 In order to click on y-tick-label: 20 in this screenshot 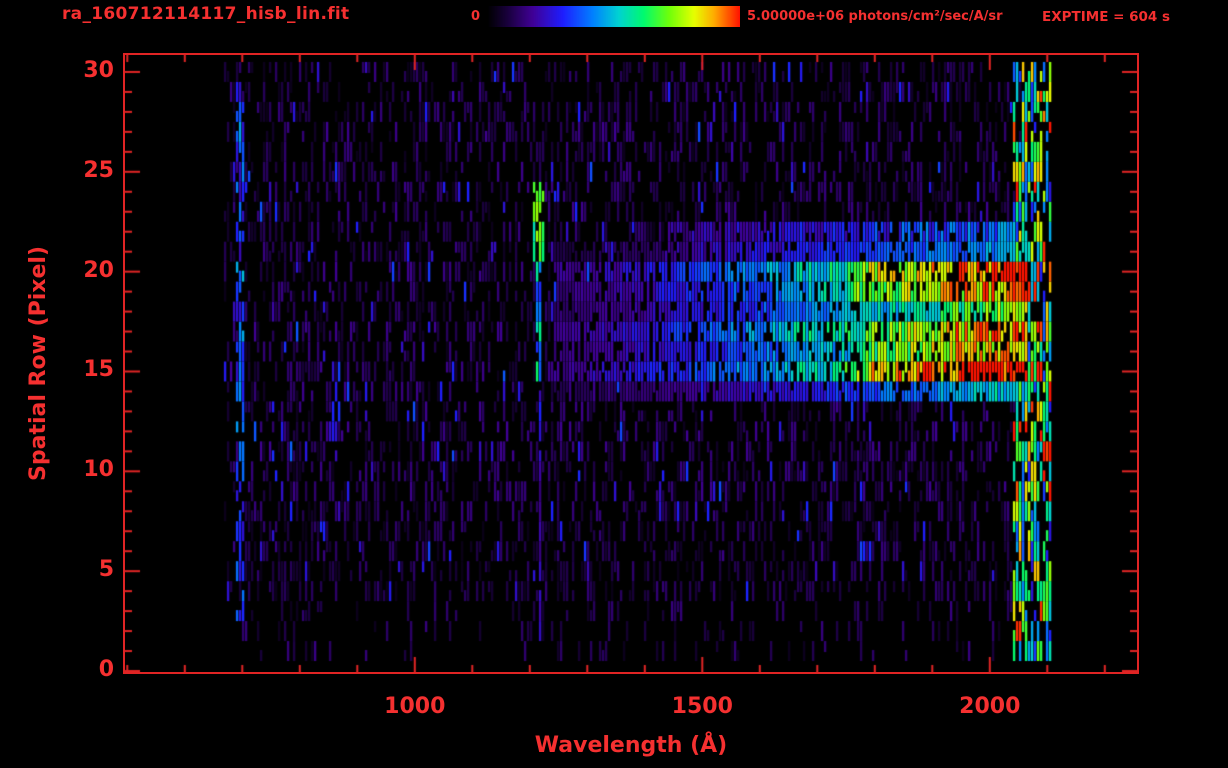, I will do `click(98, 270)`.